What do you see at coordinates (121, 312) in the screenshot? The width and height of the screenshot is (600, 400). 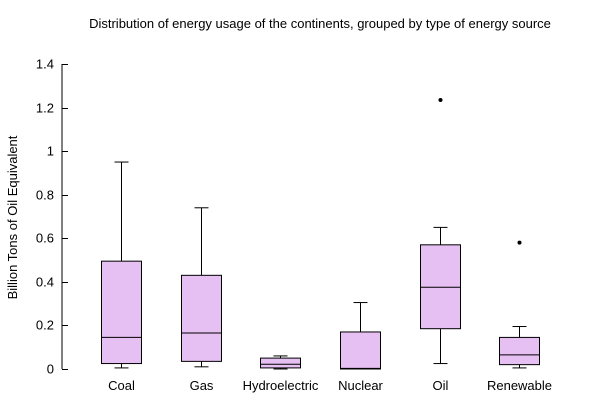 I see `box-coal` at bounding box center [121, 312].